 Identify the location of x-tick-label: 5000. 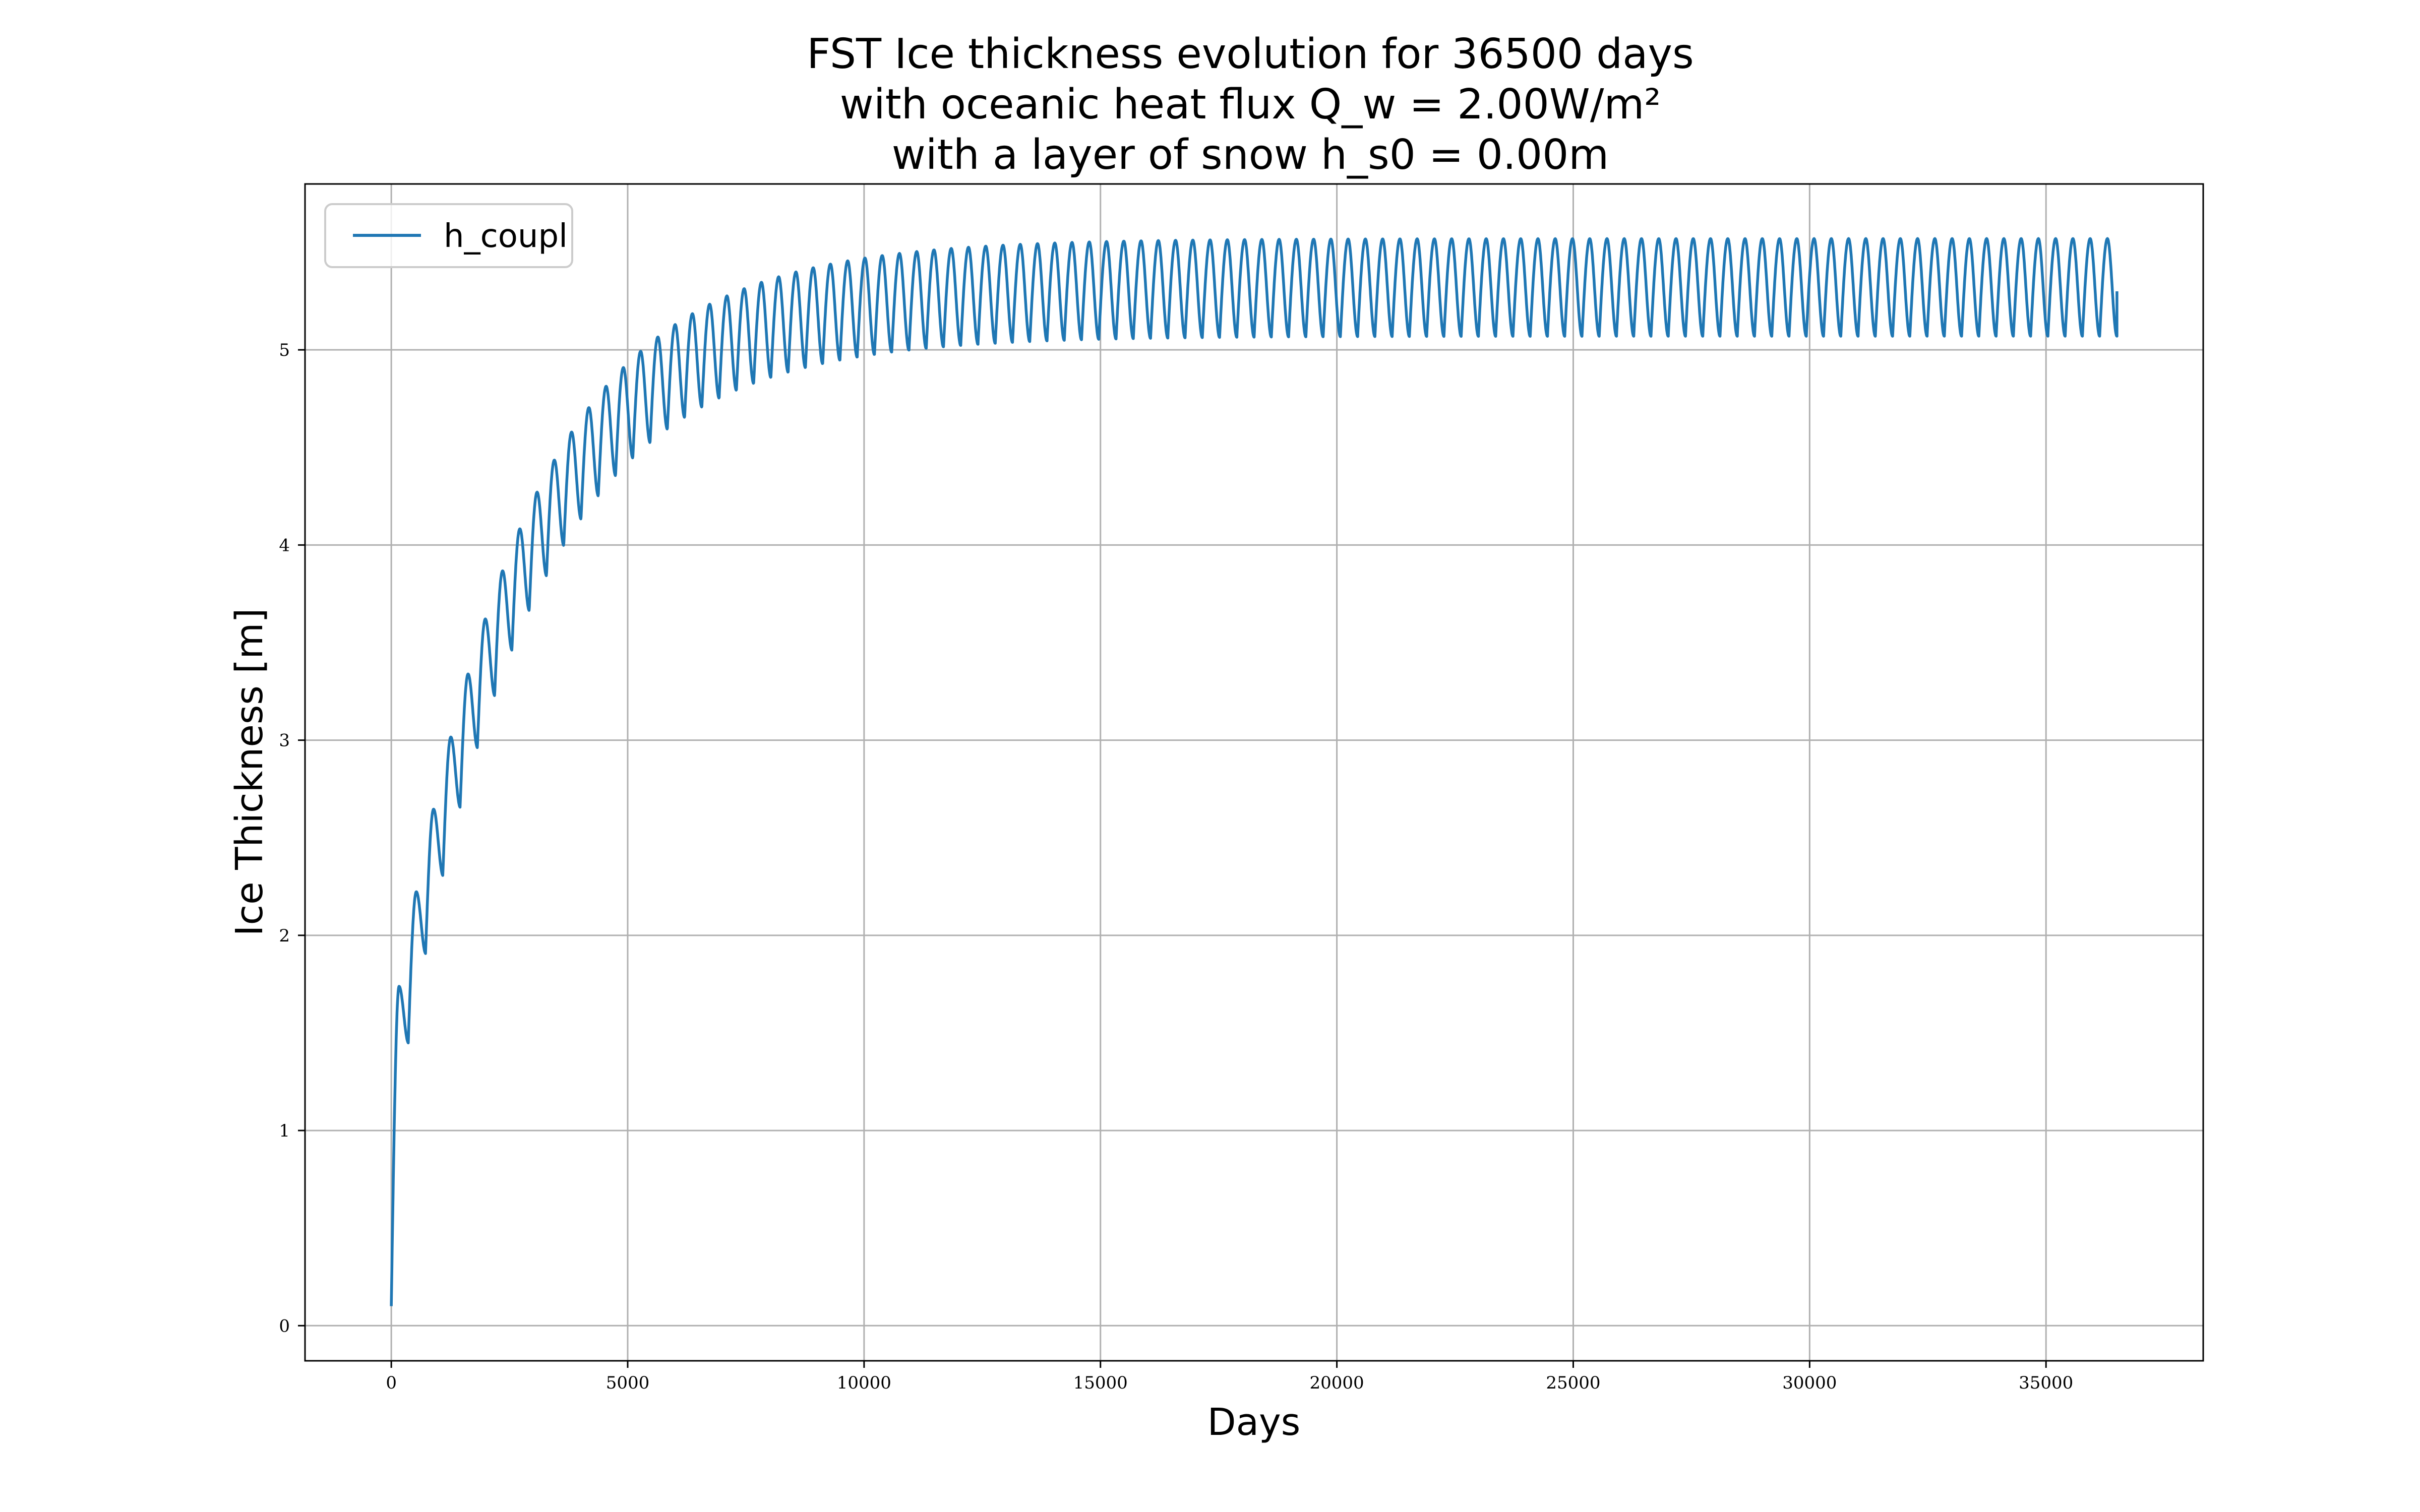
(628, 1383).